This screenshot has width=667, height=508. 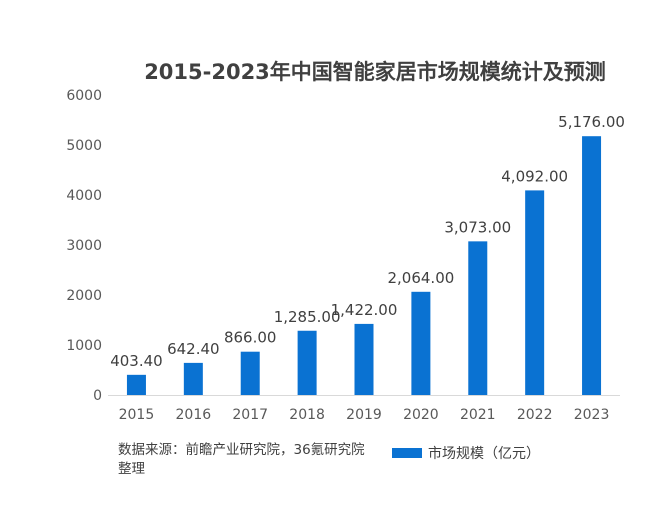 What do you see at coordinates (375, 72) in the screenshot?
I see `chart-title: 2015-2023年中国智能家居市场规模统计及预测` at bounding box center [375, 72].